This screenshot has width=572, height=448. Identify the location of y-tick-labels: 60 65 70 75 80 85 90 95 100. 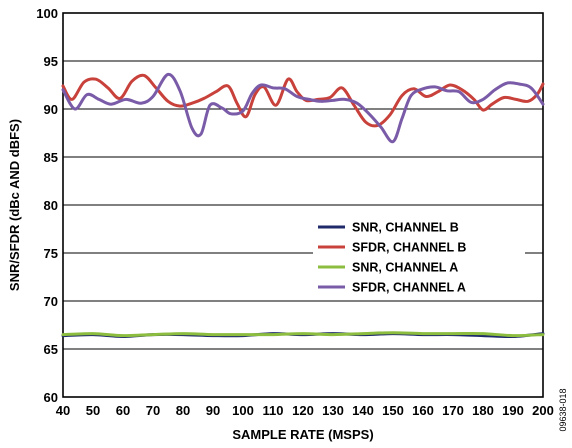
(47, 205).